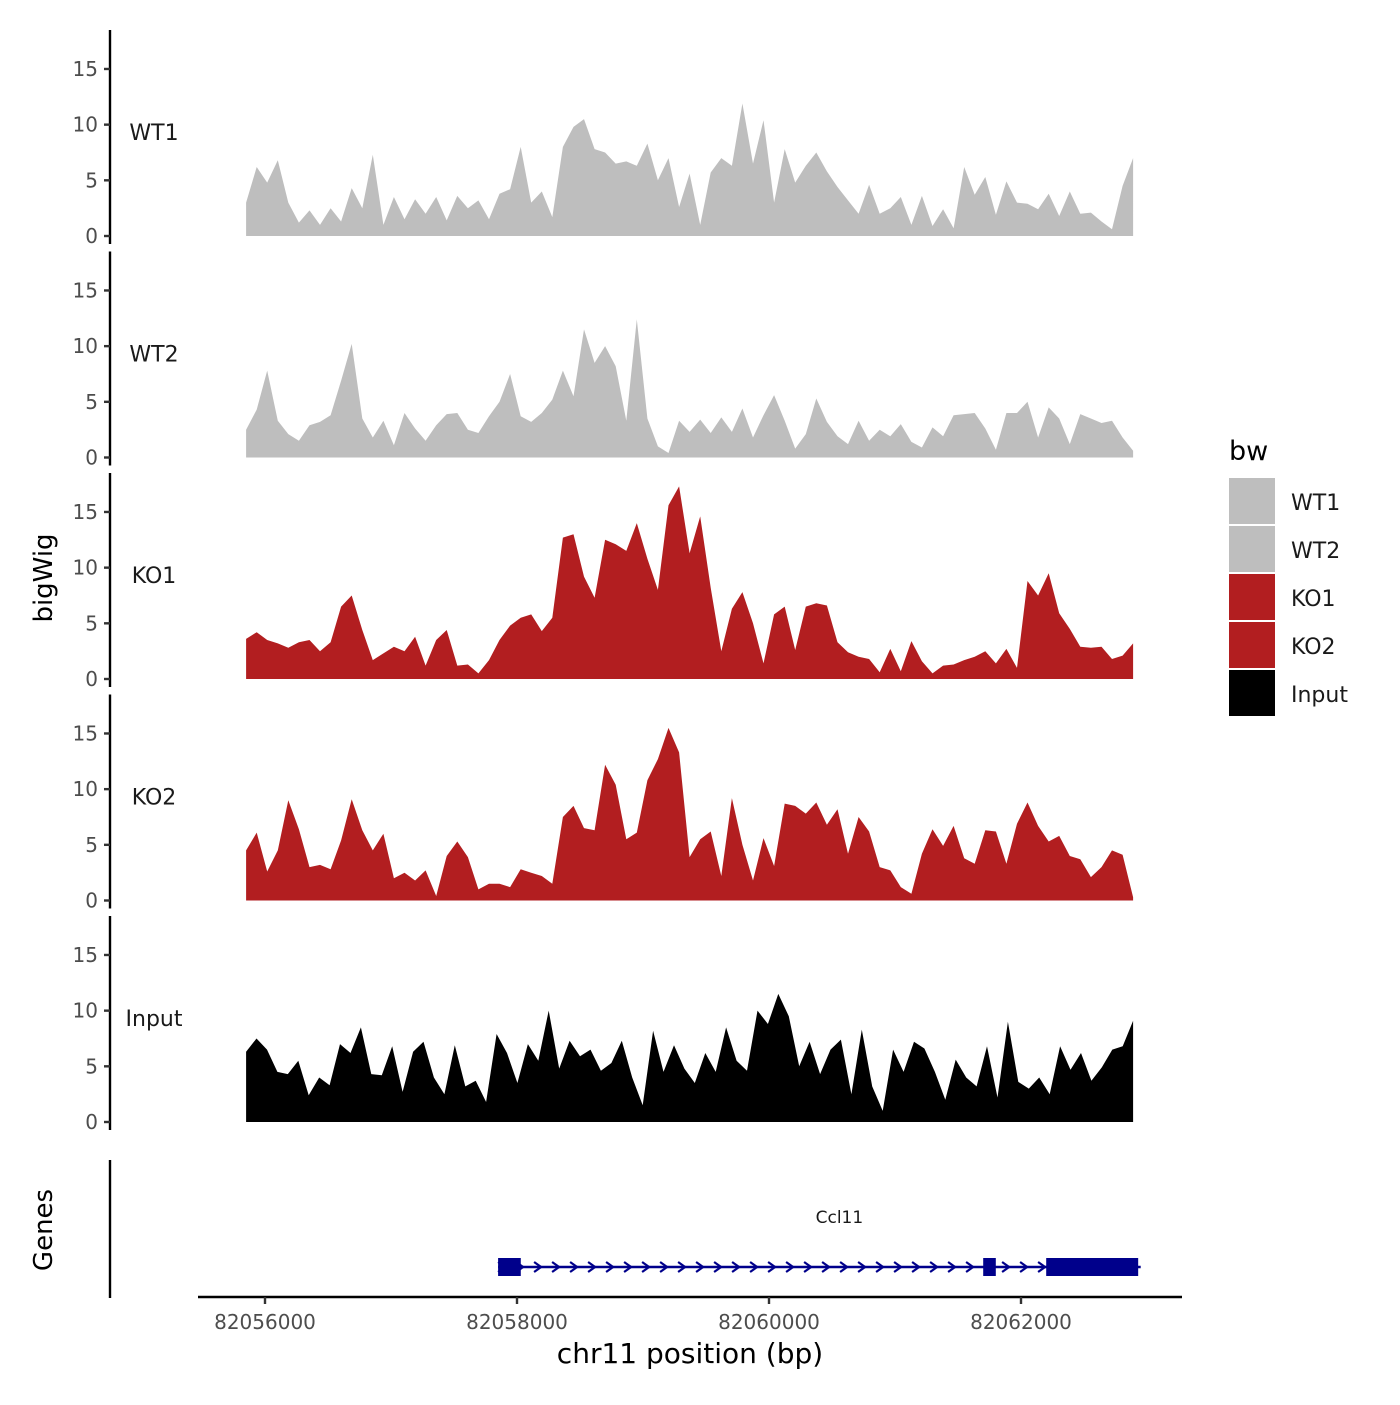 The height and width of the screenshot is (1405, 1400). What do you see at coordinates (154, 1019) in the screenshot?
I see `track-label: Input` at bounding box center [154, 1019].